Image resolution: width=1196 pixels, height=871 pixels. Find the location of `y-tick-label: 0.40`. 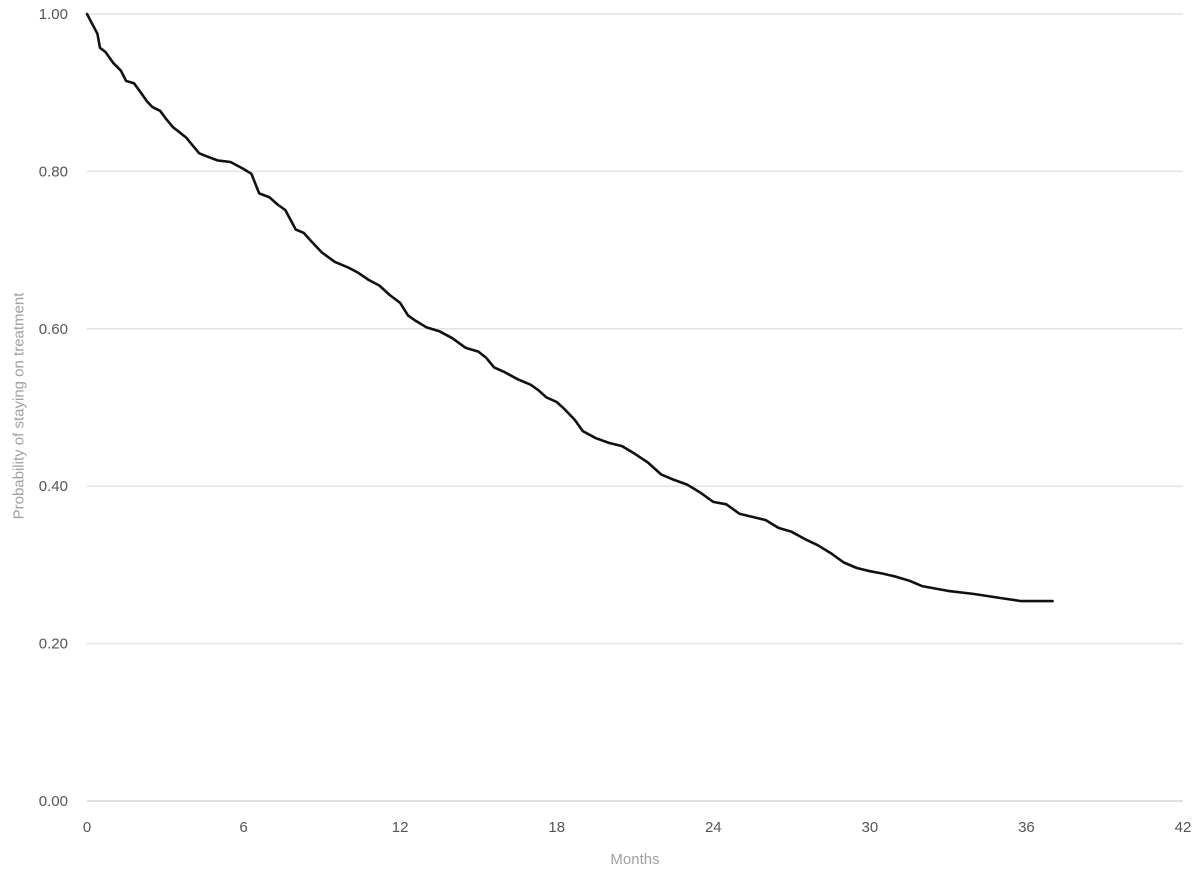

y-tick-label: 0.40 is located at coordinates (53, 486).